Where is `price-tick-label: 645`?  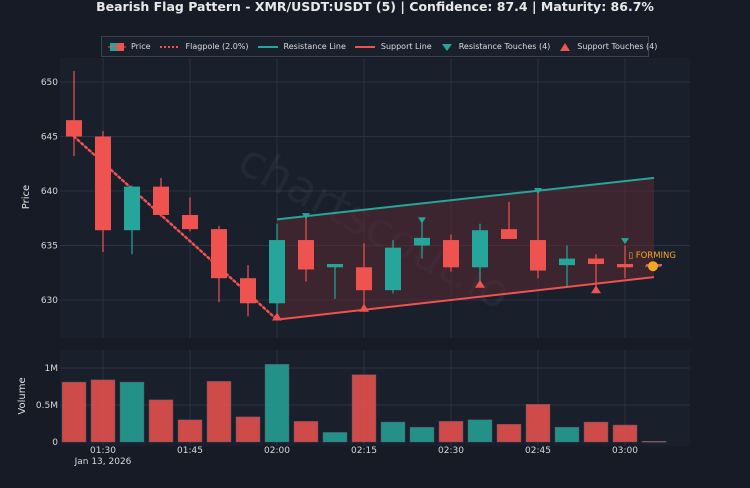
price-tick-label: 645 is located at coordinates (49, 138).